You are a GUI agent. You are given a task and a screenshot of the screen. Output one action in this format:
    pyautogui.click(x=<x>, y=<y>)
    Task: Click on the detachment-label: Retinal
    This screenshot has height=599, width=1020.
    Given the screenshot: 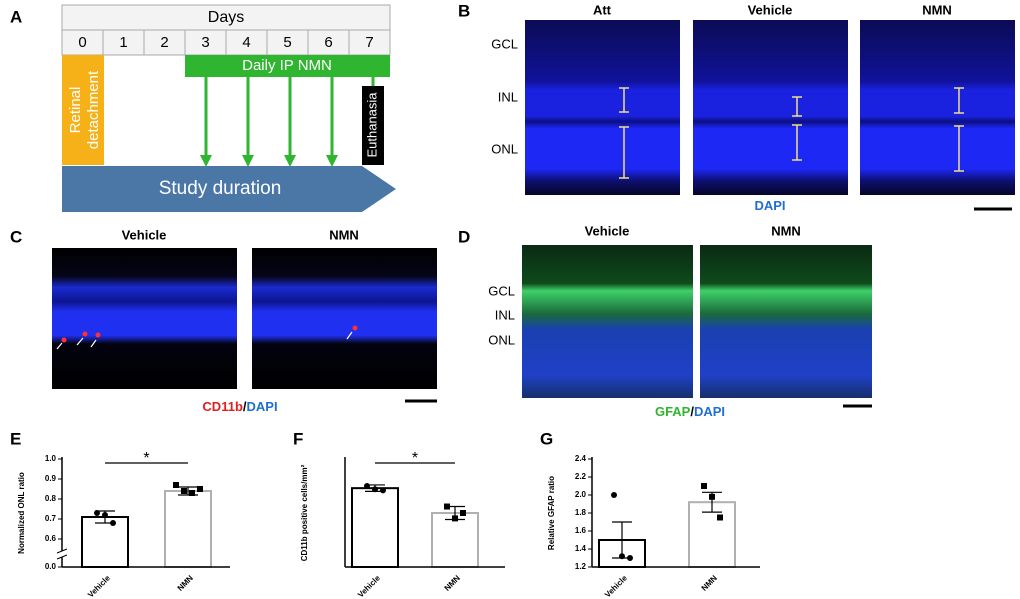 What is the action you would take?
    pyautogui.click(x=75, y=110)
    